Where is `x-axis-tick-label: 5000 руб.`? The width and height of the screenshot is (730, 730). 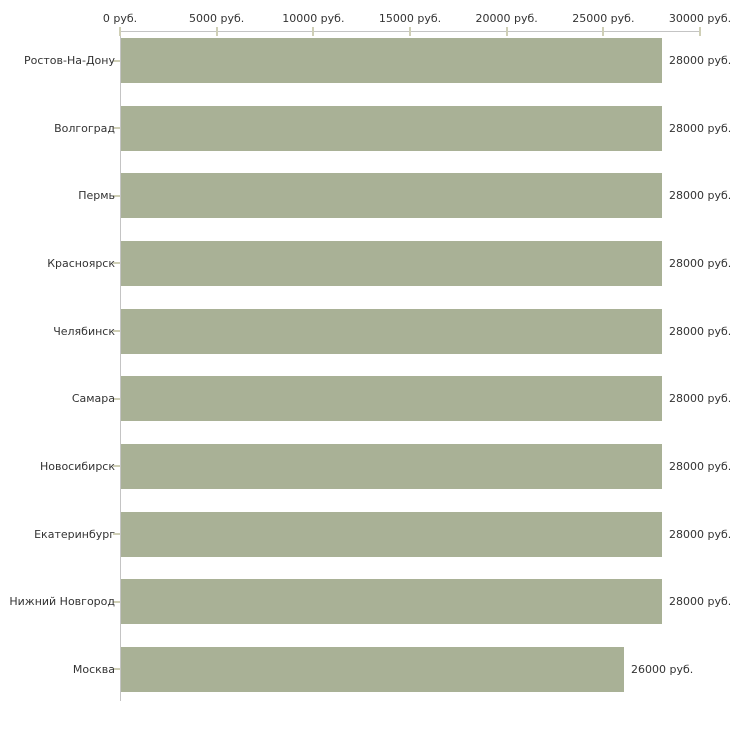 x-axis-tick-label: 5000 руб. is located at coordinates (217, 18).